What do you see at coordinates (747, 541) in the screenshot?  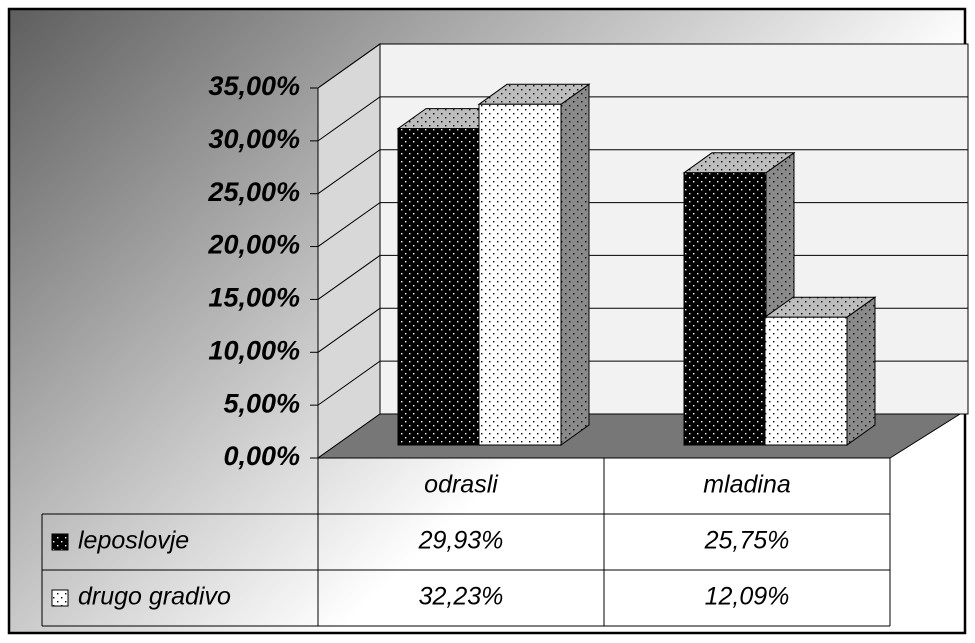 I see `data-label: 25,75%` at bounding box center [747, 541].